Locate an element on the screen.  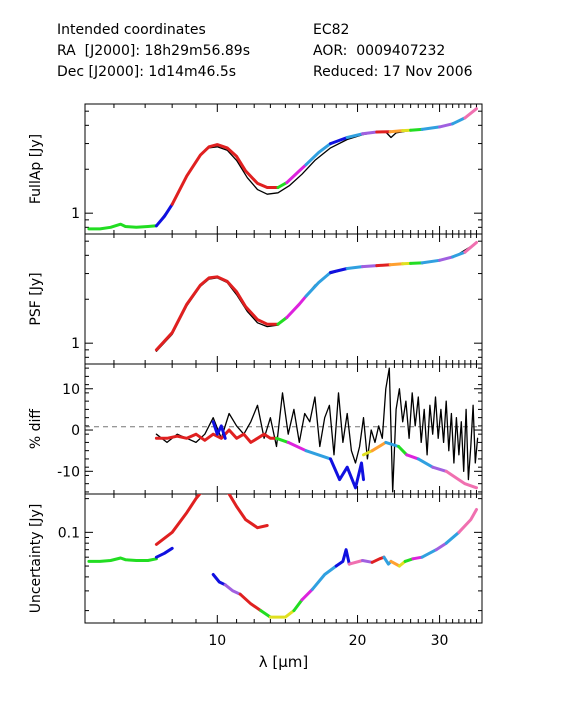
y-axis-label: FullAp [Jy] is located at coordinates (36, 169).